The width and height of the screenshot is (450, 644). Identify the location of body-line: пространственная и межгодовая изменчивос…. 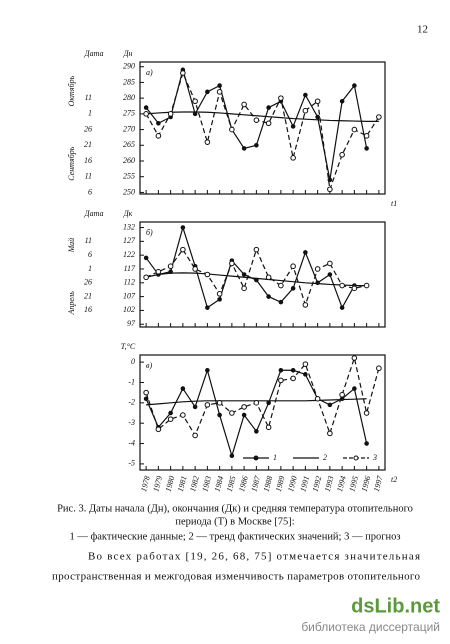
(236, 577).